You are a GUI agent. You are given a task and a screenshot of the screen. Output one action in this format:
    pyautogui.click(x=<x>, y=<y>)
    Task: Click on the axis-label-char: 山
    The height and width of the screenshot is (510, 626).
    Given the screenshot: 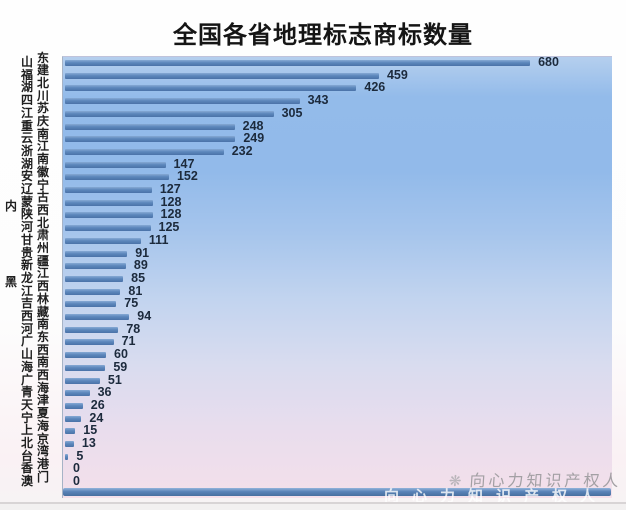 What is the action you would take?
    pyautogui.click(x=26, y=354)
    